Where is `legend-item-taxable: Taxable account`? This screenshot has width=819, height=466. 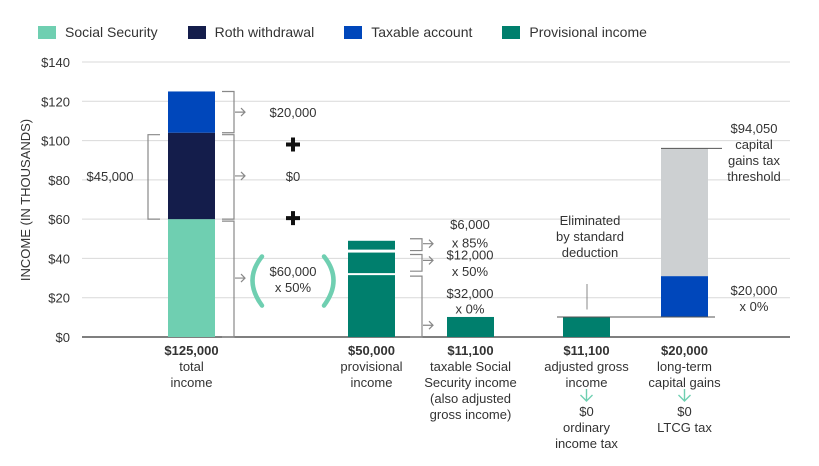 legend-item-taxable: Taxable account is located at coordinates (408, 32).